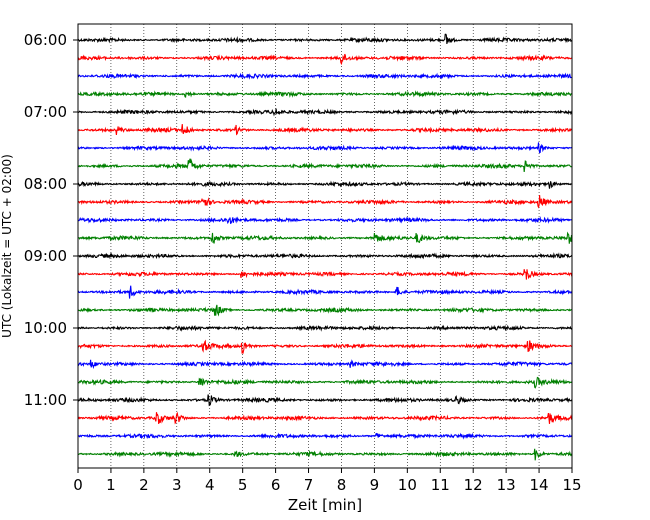 The image size is (650, 520). What do you see at coordinates (51, 220) in the screenshot?
I see `y-axis: 06:00 07:00 08:00 09:00 10:00 11:00` at bounding box center [51, 220].